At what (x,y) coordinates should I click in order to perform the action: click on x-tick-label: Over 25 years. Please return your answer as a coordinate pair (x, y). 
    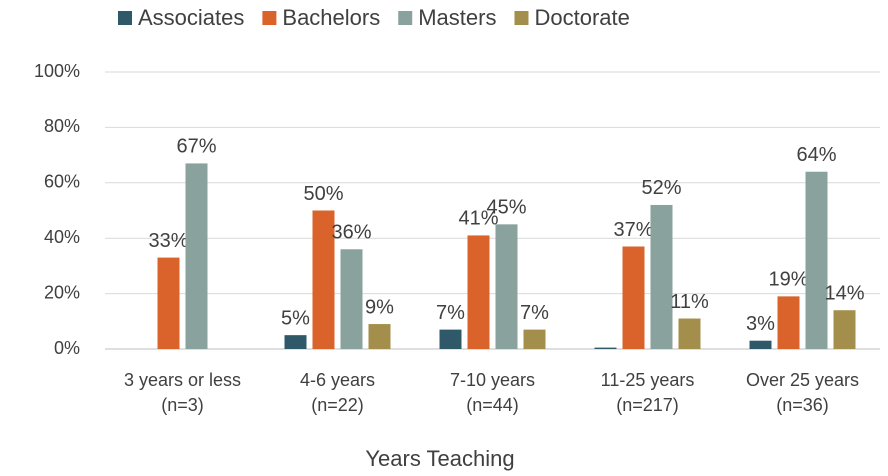
    Looking at the image, I should click on (802, 380).